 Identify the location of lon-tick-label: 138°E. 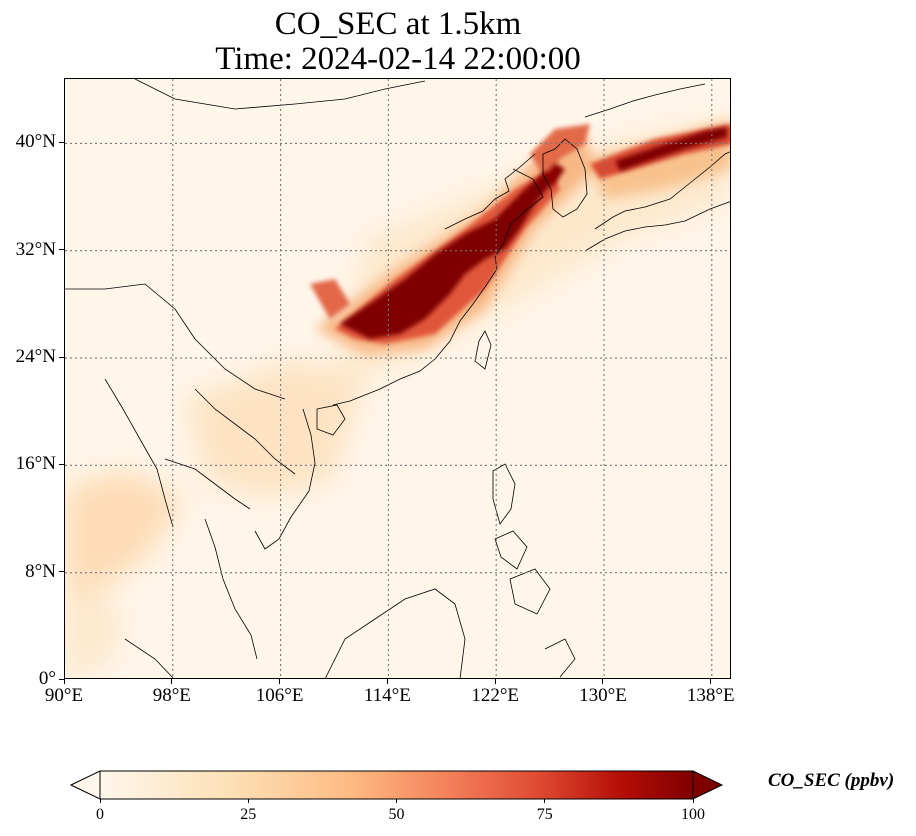
(710, 695).